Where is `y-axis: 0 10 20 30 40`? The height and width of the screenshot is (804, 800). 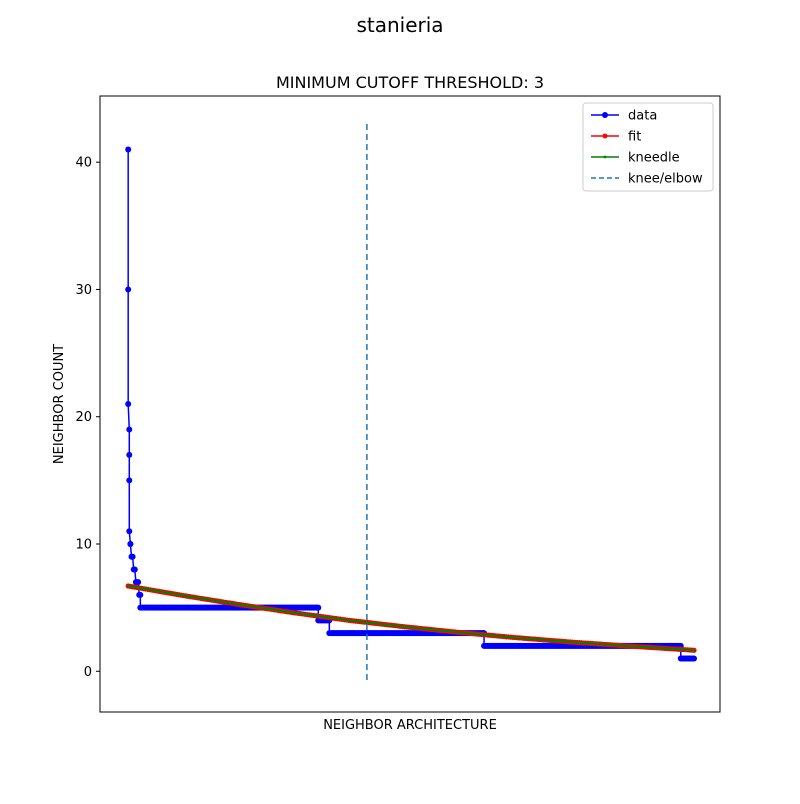
y-axis: 0 10 20 30 40 is located at coordinates (87, 418).